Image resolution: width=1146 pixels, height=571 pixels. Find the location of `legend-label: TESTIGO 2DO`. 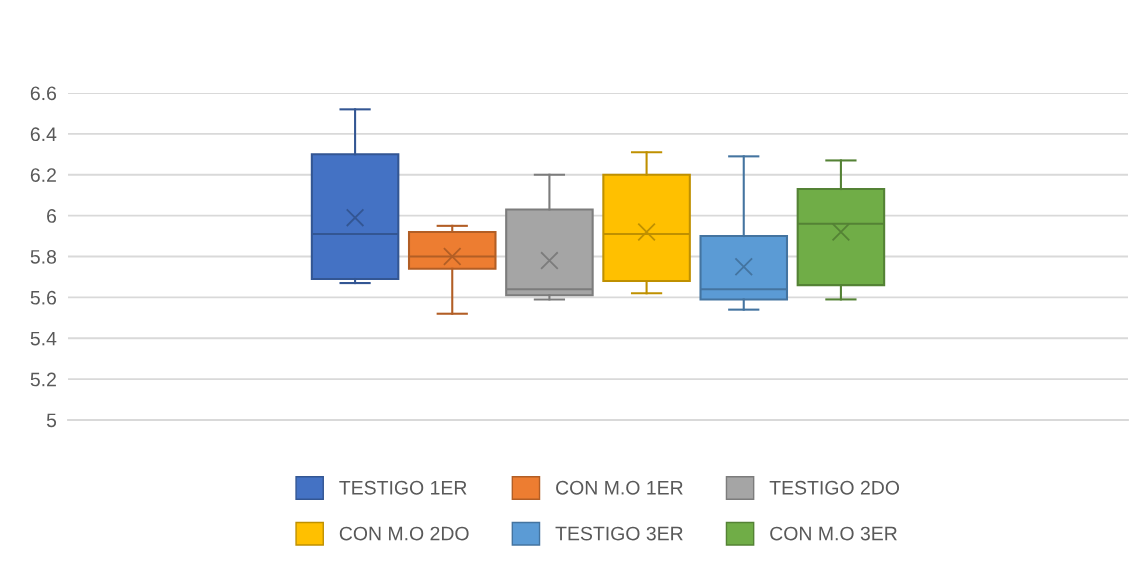

legend-label: TESTIGO 2DO is located at coordinates (834, 487).